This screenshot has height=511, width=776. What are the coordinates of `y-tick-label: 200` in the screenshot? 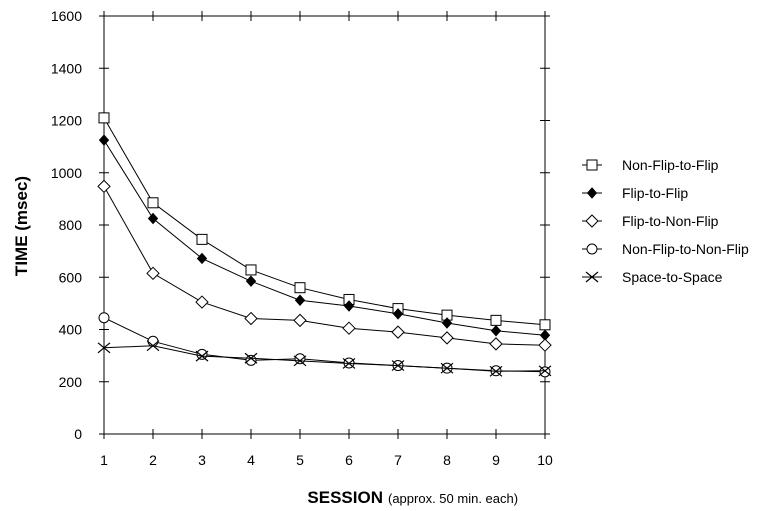 It's located at (71, 382).